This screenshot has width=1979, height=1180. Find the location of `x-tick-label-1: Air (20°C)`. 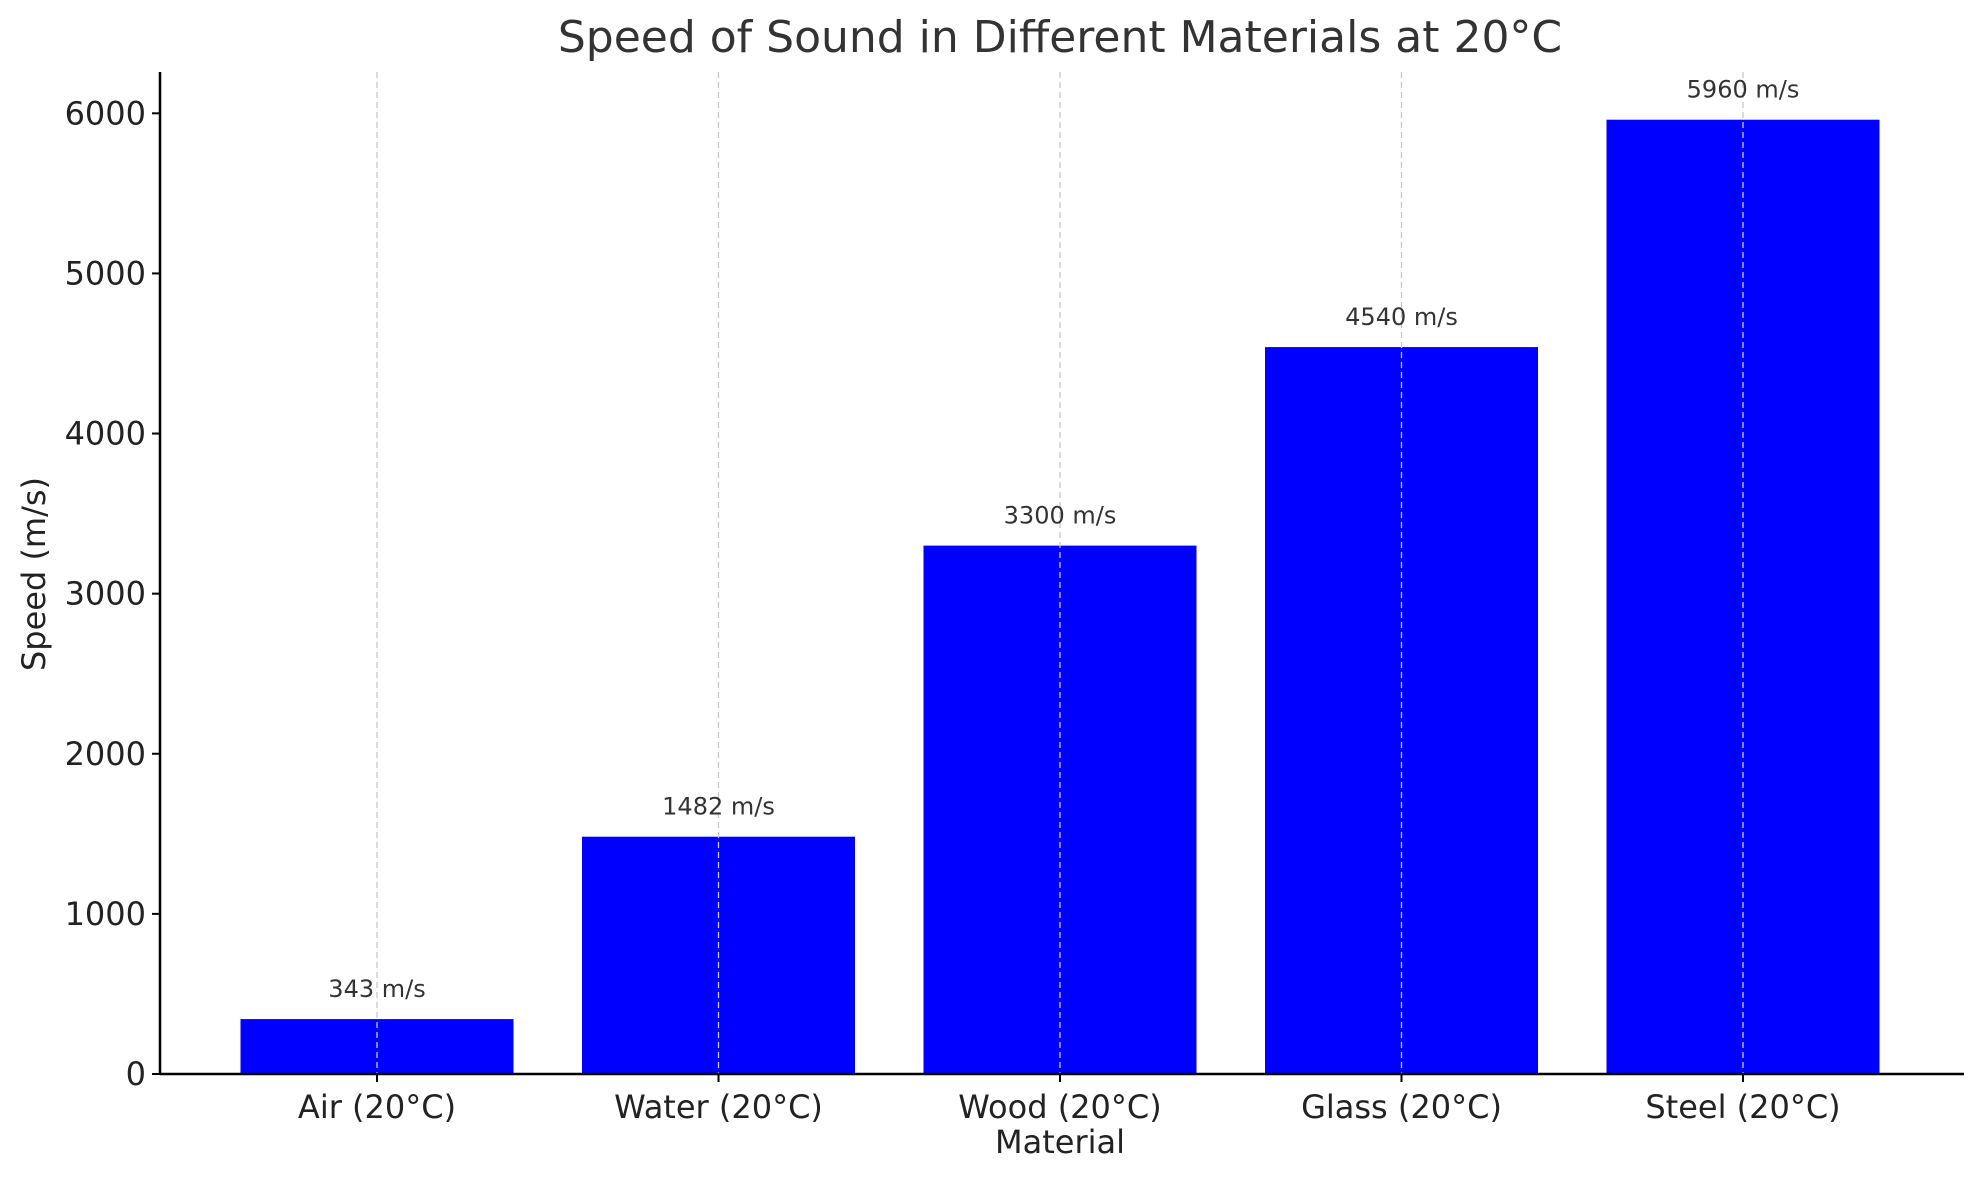

x-tick-label-1: Air (20°C) is located at coordinates (377, 1107).